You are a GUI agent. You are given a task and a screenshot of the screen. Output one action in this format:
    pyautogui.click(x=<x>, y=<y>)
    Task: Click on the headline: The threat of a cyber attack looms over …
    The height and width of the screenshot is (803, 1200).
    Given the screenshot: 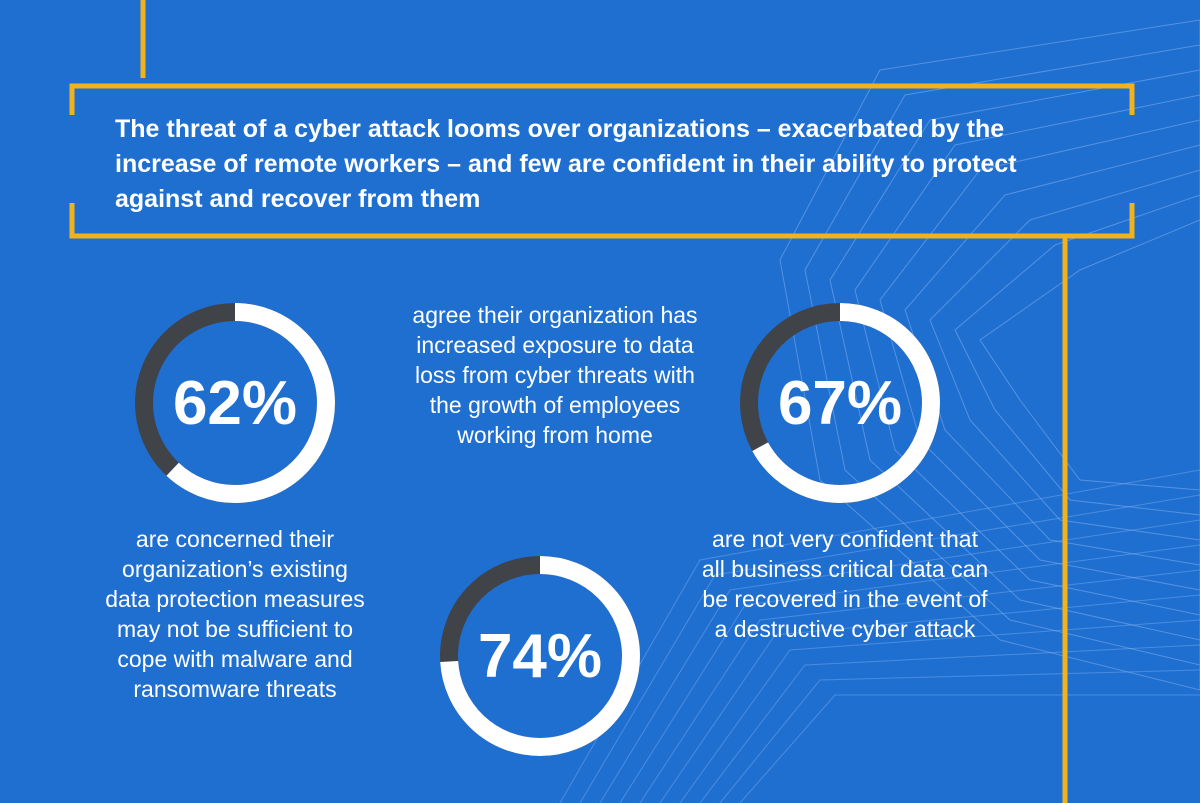 What is the action you would take?
    pyautogui.click(x=566, y=164)
    